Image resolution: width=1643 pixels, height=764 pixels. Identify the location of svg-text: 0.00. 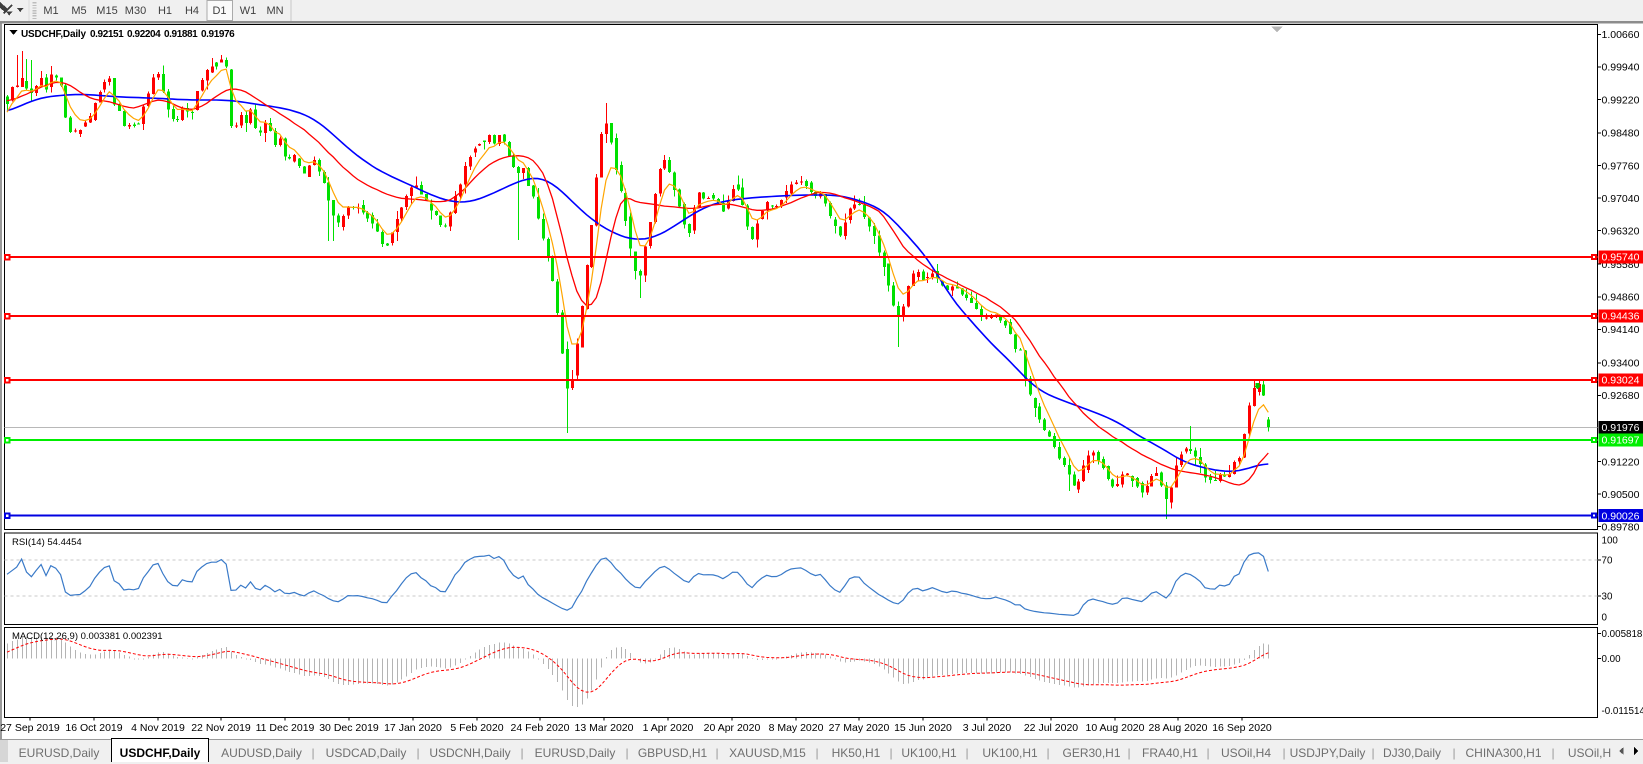
(1612, 659).